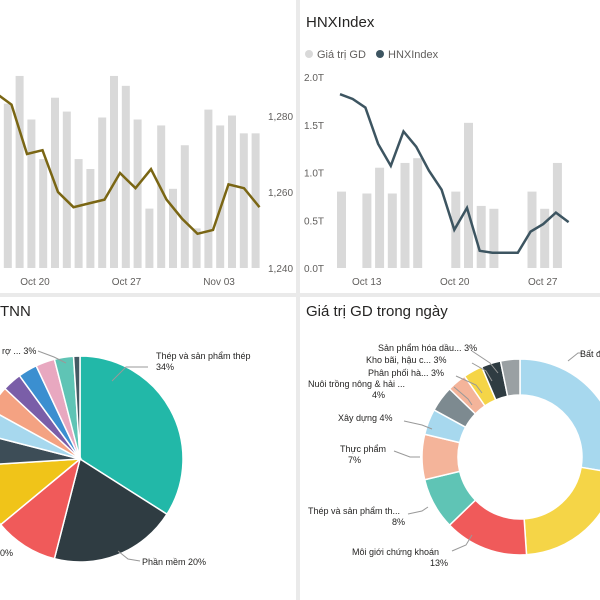 The height and width of the screenshot is (600, 600). Describe the element at coordinates (314, 126) in the screenshot. I see `y-tick-label: 1.5T` at that location.